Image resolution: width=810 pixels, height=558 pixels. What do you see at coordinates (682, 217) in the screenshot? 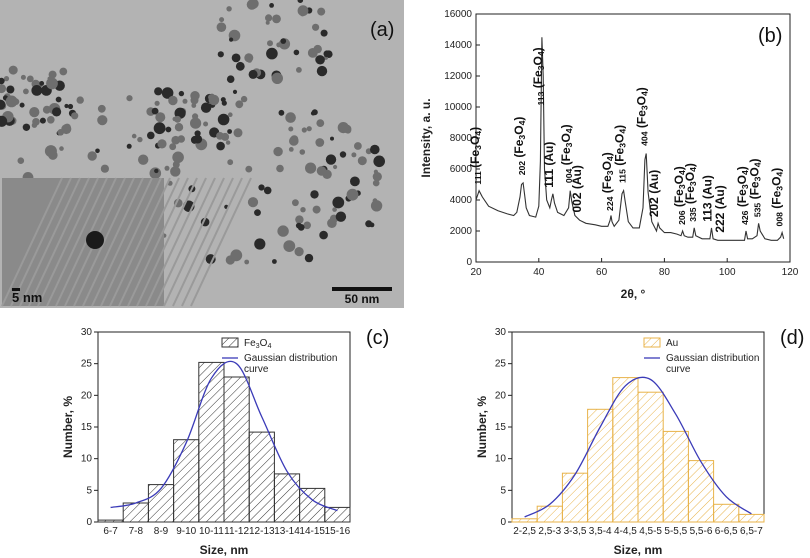
I see `text-span: 206` at bounding box center [682, 217].